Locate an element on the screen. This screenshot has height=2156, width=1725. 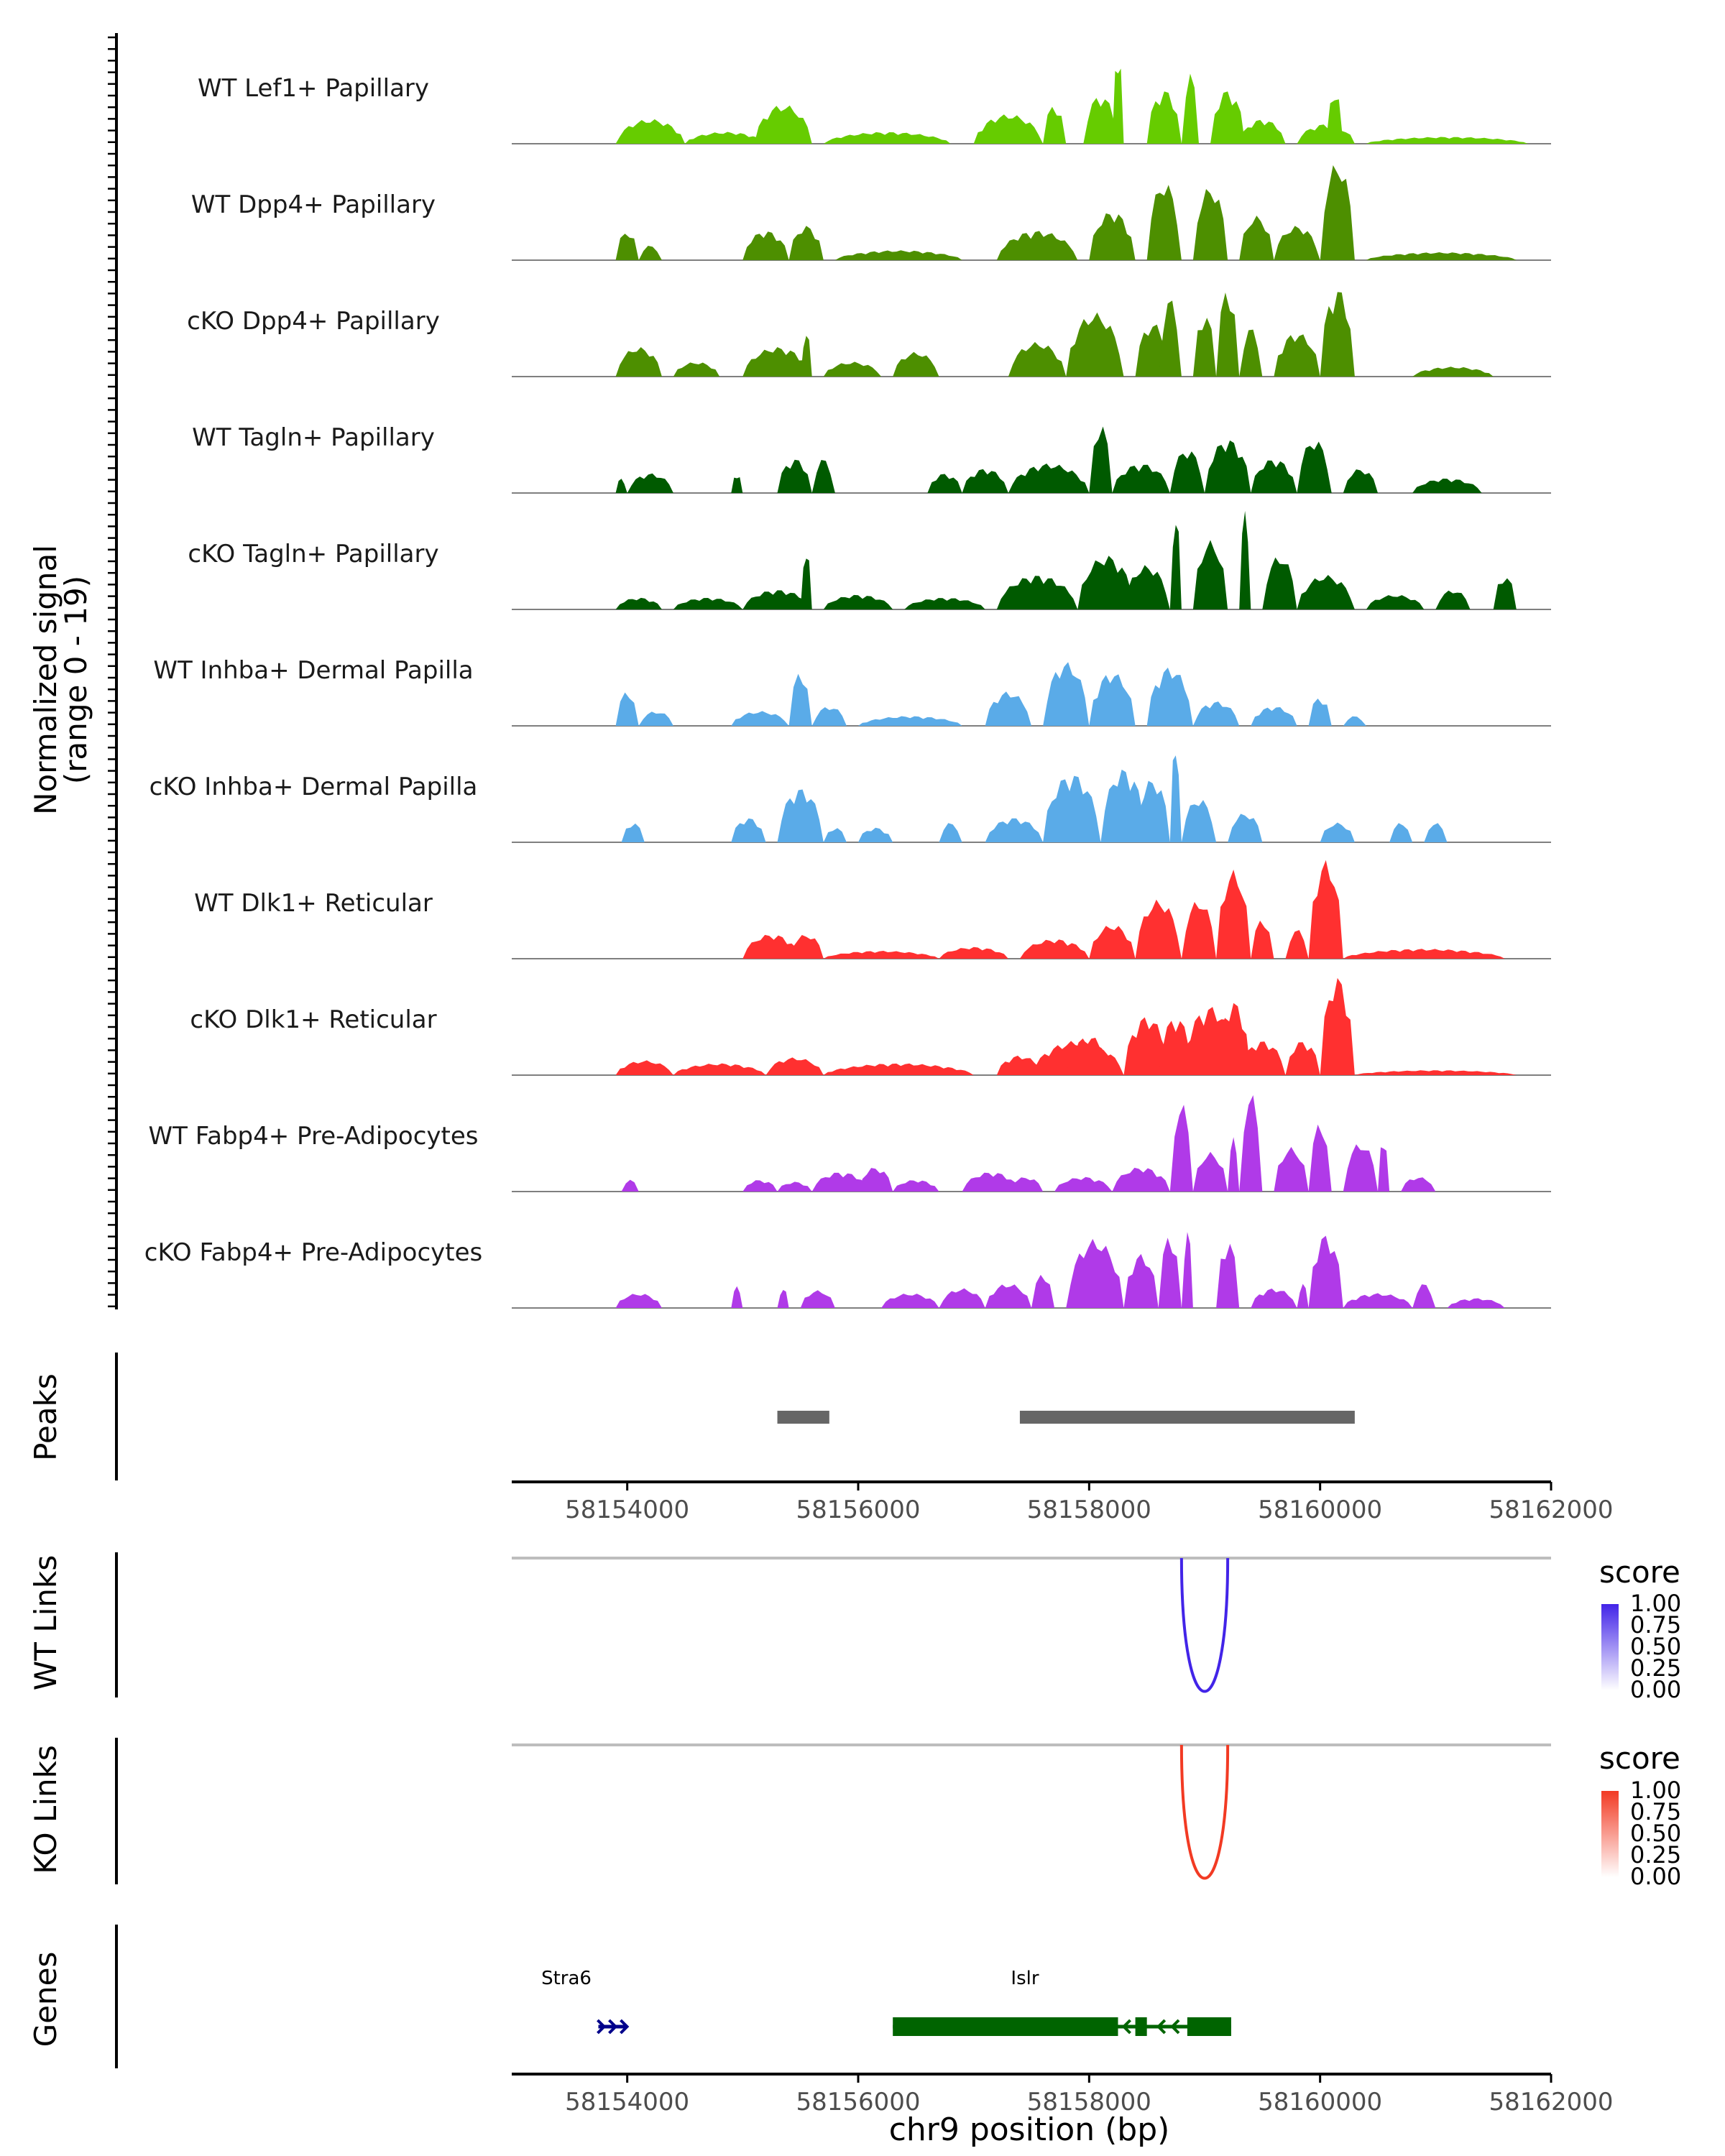
genes-track-label: Genes is located at coordinates (45, 1999).